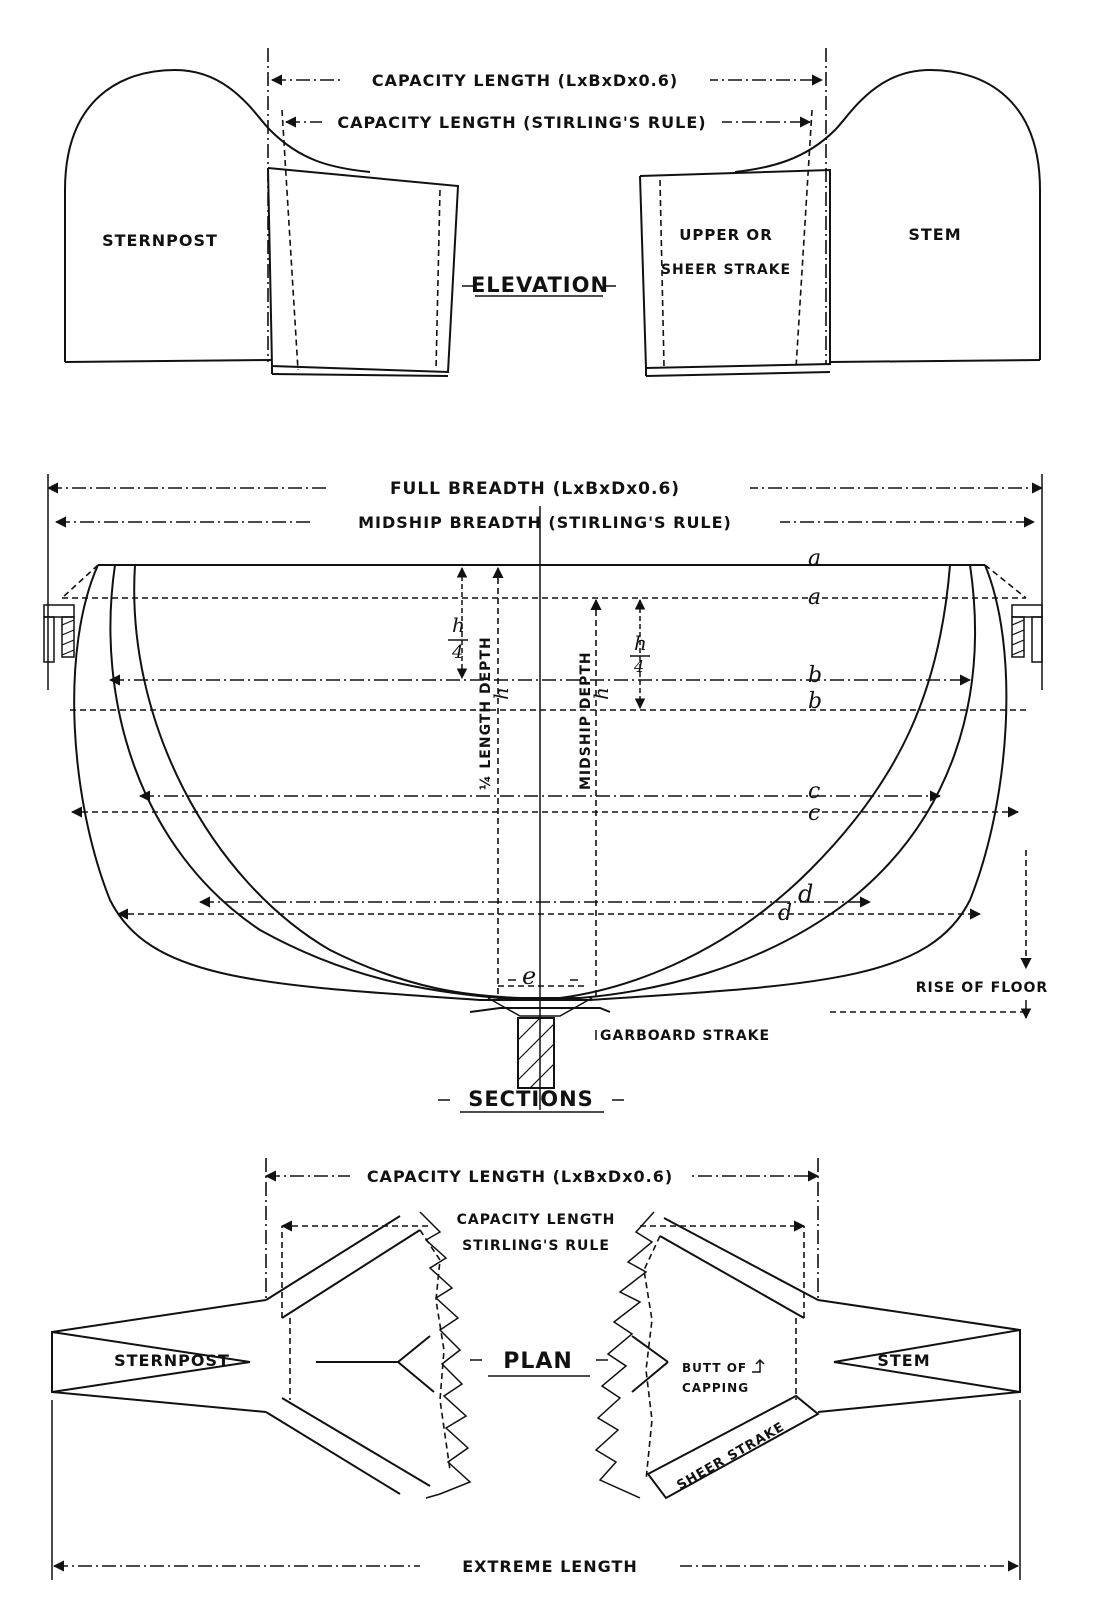 The width and height of the screenshot is (1110, 1600). What do you see at coordinates (550, 1566) in the screenshot?
I see `extreme-length-label: EXTREME LENGTH` at bounding box center [550, 1566].